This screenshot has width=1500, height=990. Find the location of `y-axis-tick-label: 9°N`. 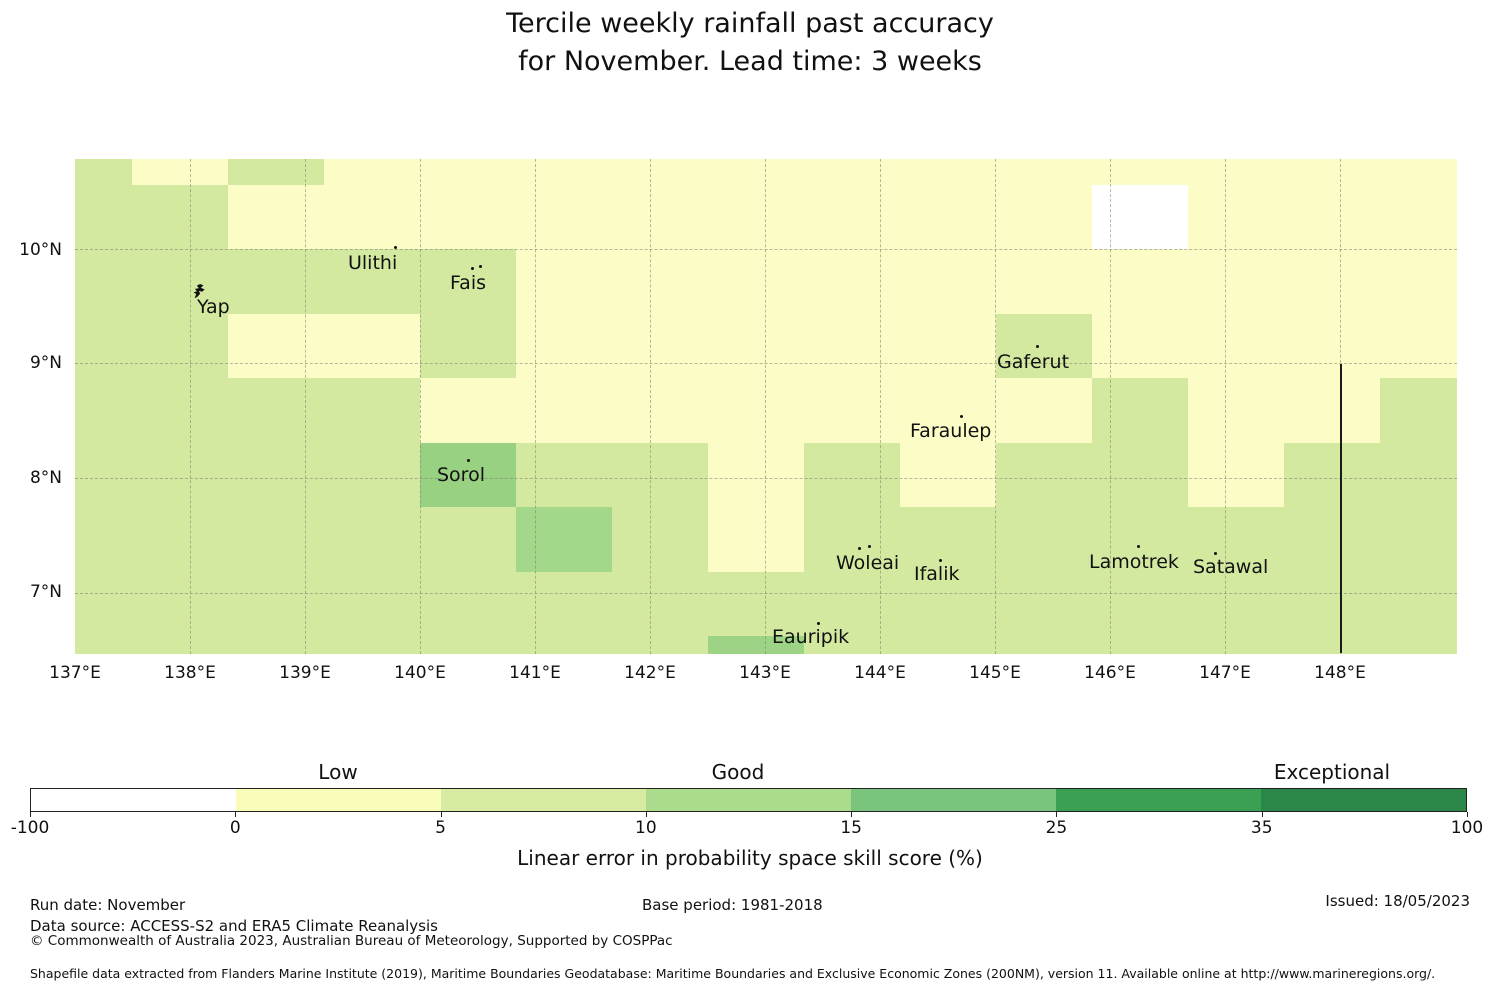

y-axis-tick-label: 9°N is located at coordinates (45, 363).